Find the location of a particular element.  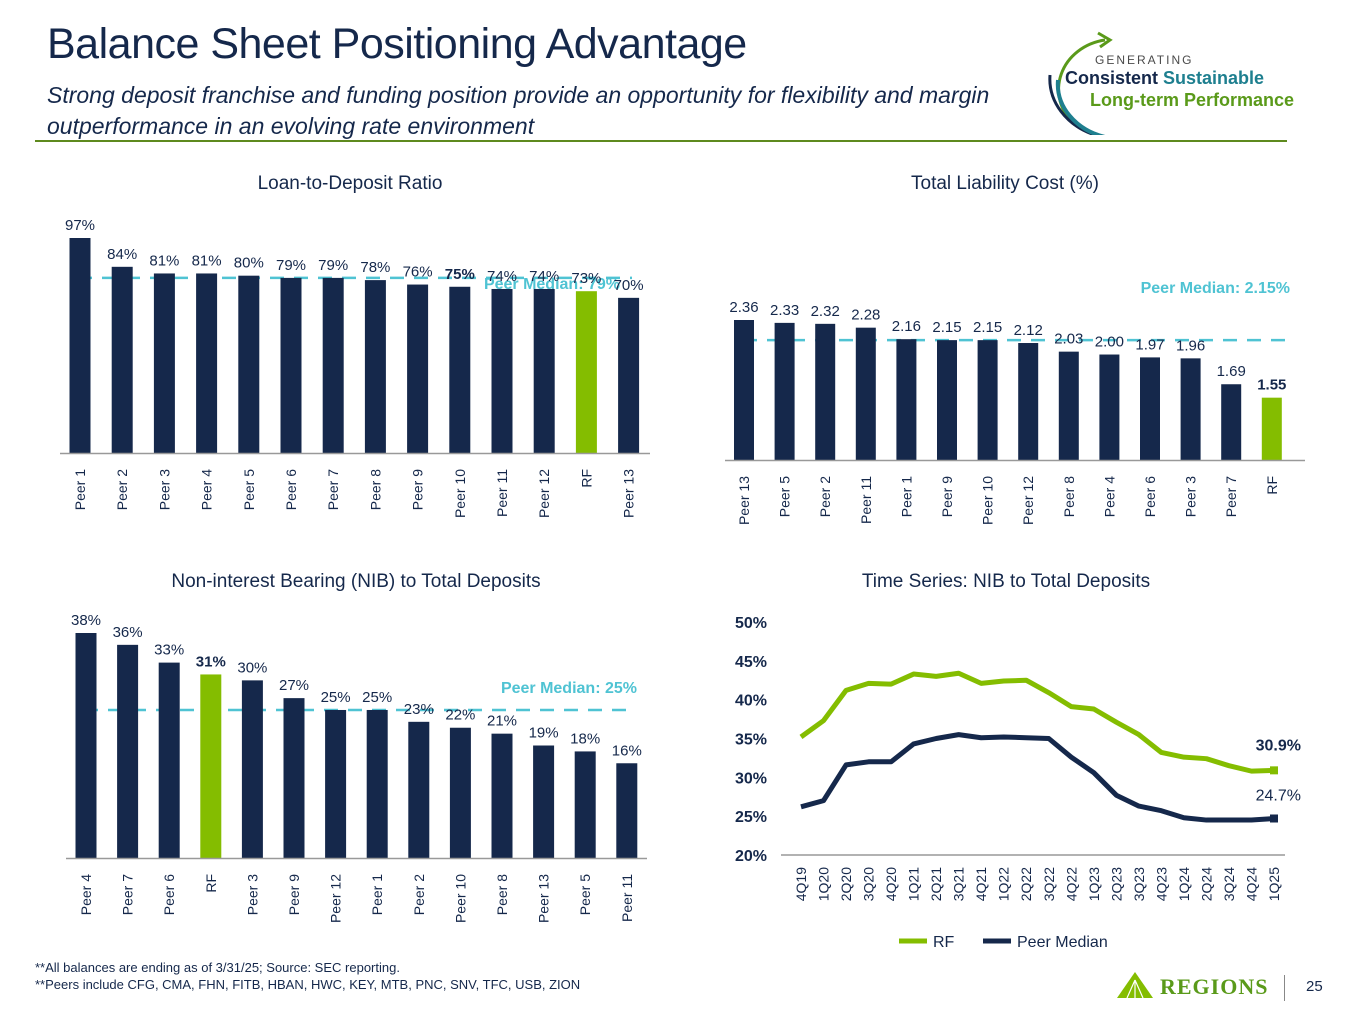

x-tick-label: 1Q24 is located at coordinates (1184, 884).